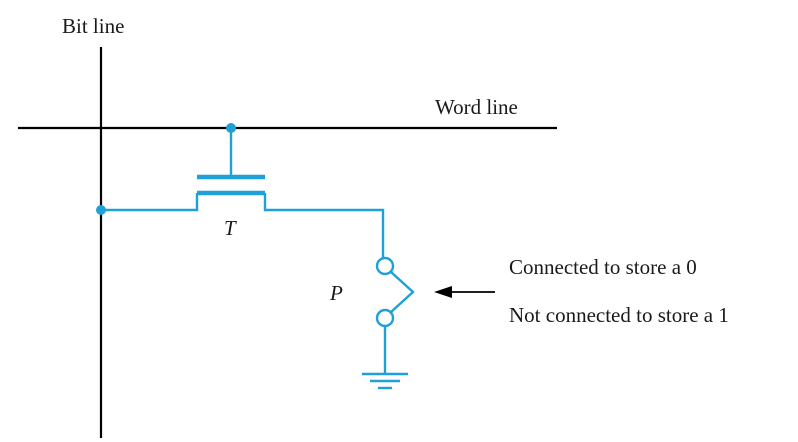 Image resolution: width=798 pixels, height=442 pixels. What do you see at coordinates (336, 293) in the screenshot?
I see `fuse-label: P` at bounding box center [336, 293].